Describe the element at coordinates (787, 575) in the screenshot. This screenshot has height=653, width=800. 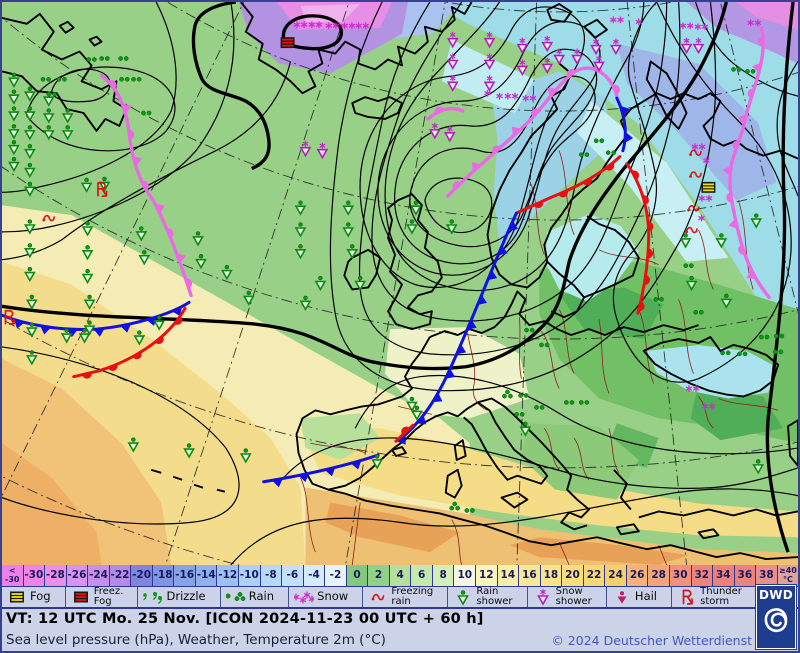
I see `scale-cell-40C: ≥40 °C` at that location.